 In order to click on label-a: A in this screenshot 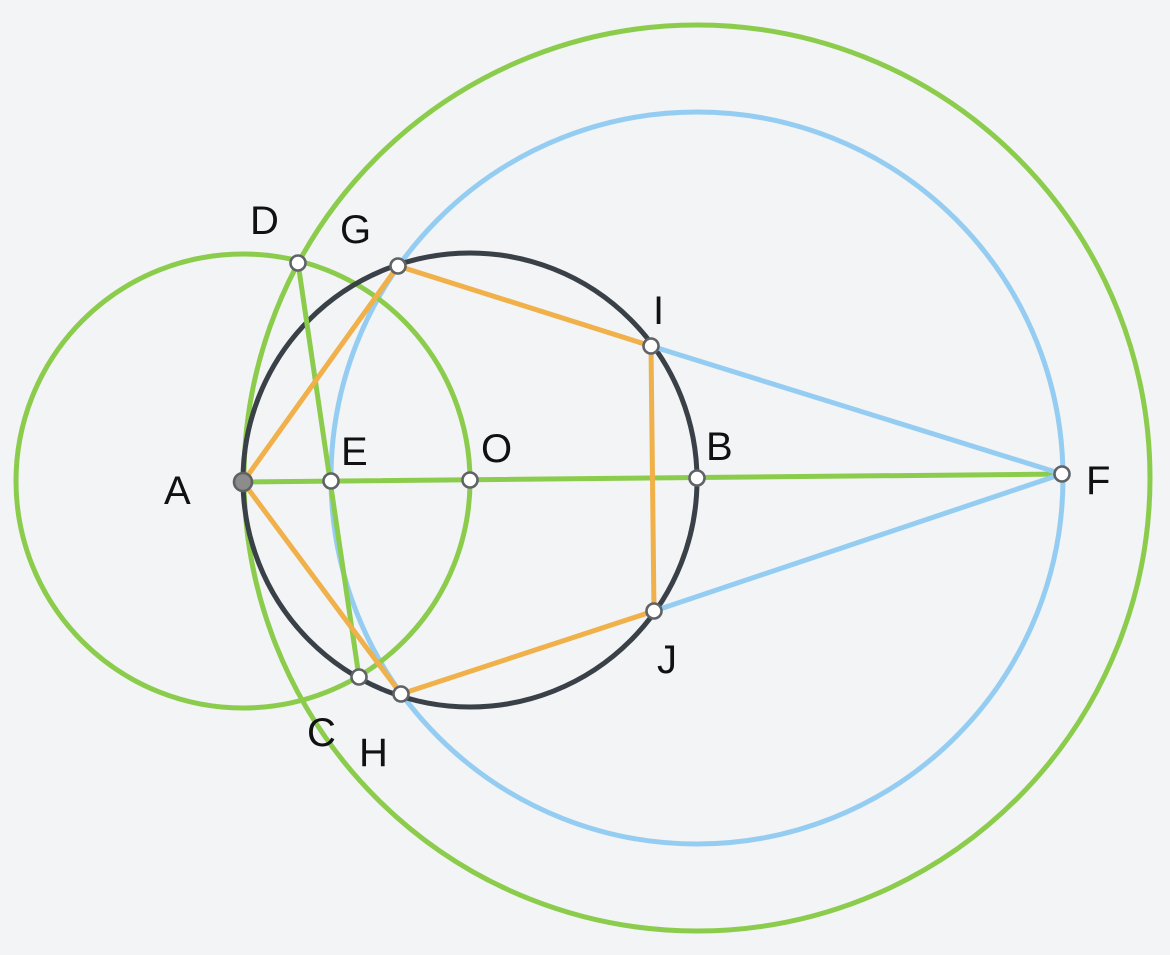, I will do `click(177, 491)`.